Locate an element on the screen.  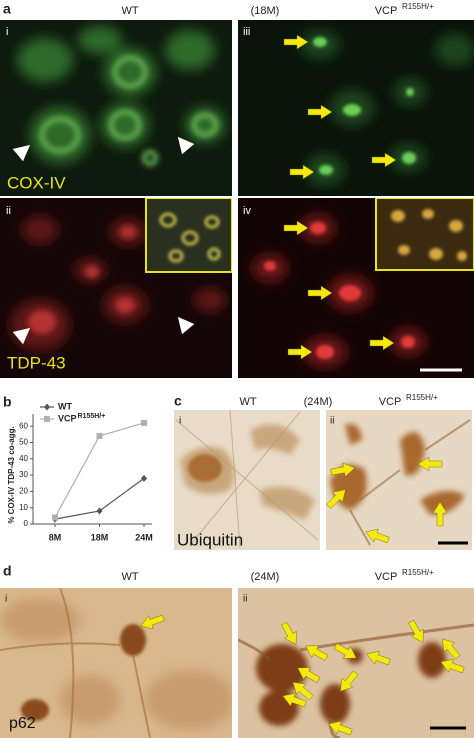
p62-wt-image is located at coordinates (116, 663).